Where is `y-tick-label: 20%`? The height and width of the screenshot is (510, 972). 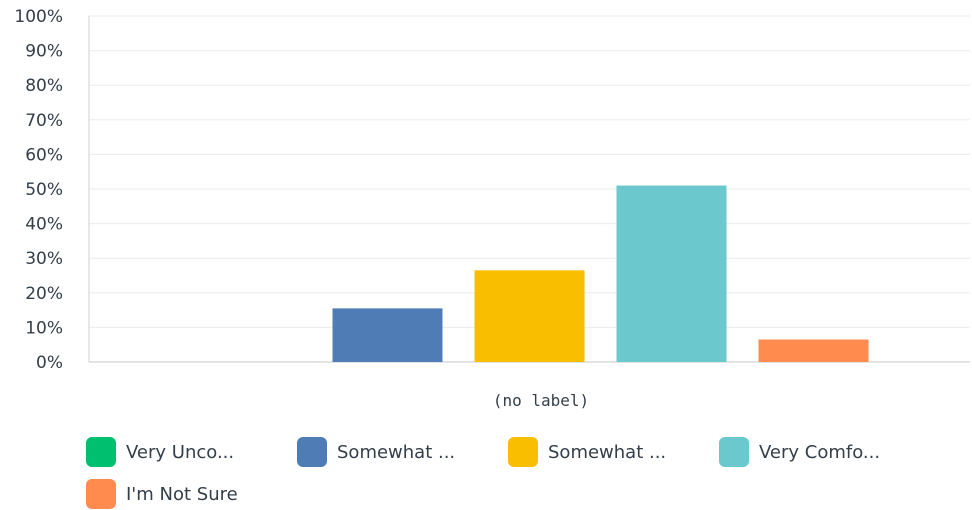 y-tick-label: 20% is located at coordinates (44, 294).